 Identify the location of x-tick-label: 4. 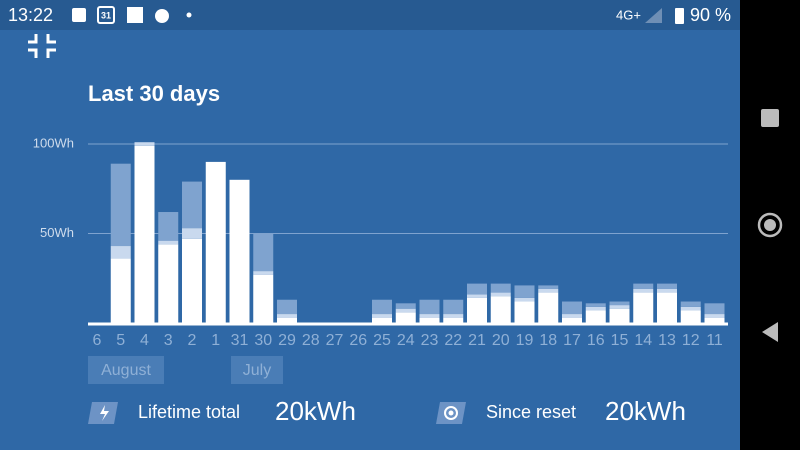
(144, 340).